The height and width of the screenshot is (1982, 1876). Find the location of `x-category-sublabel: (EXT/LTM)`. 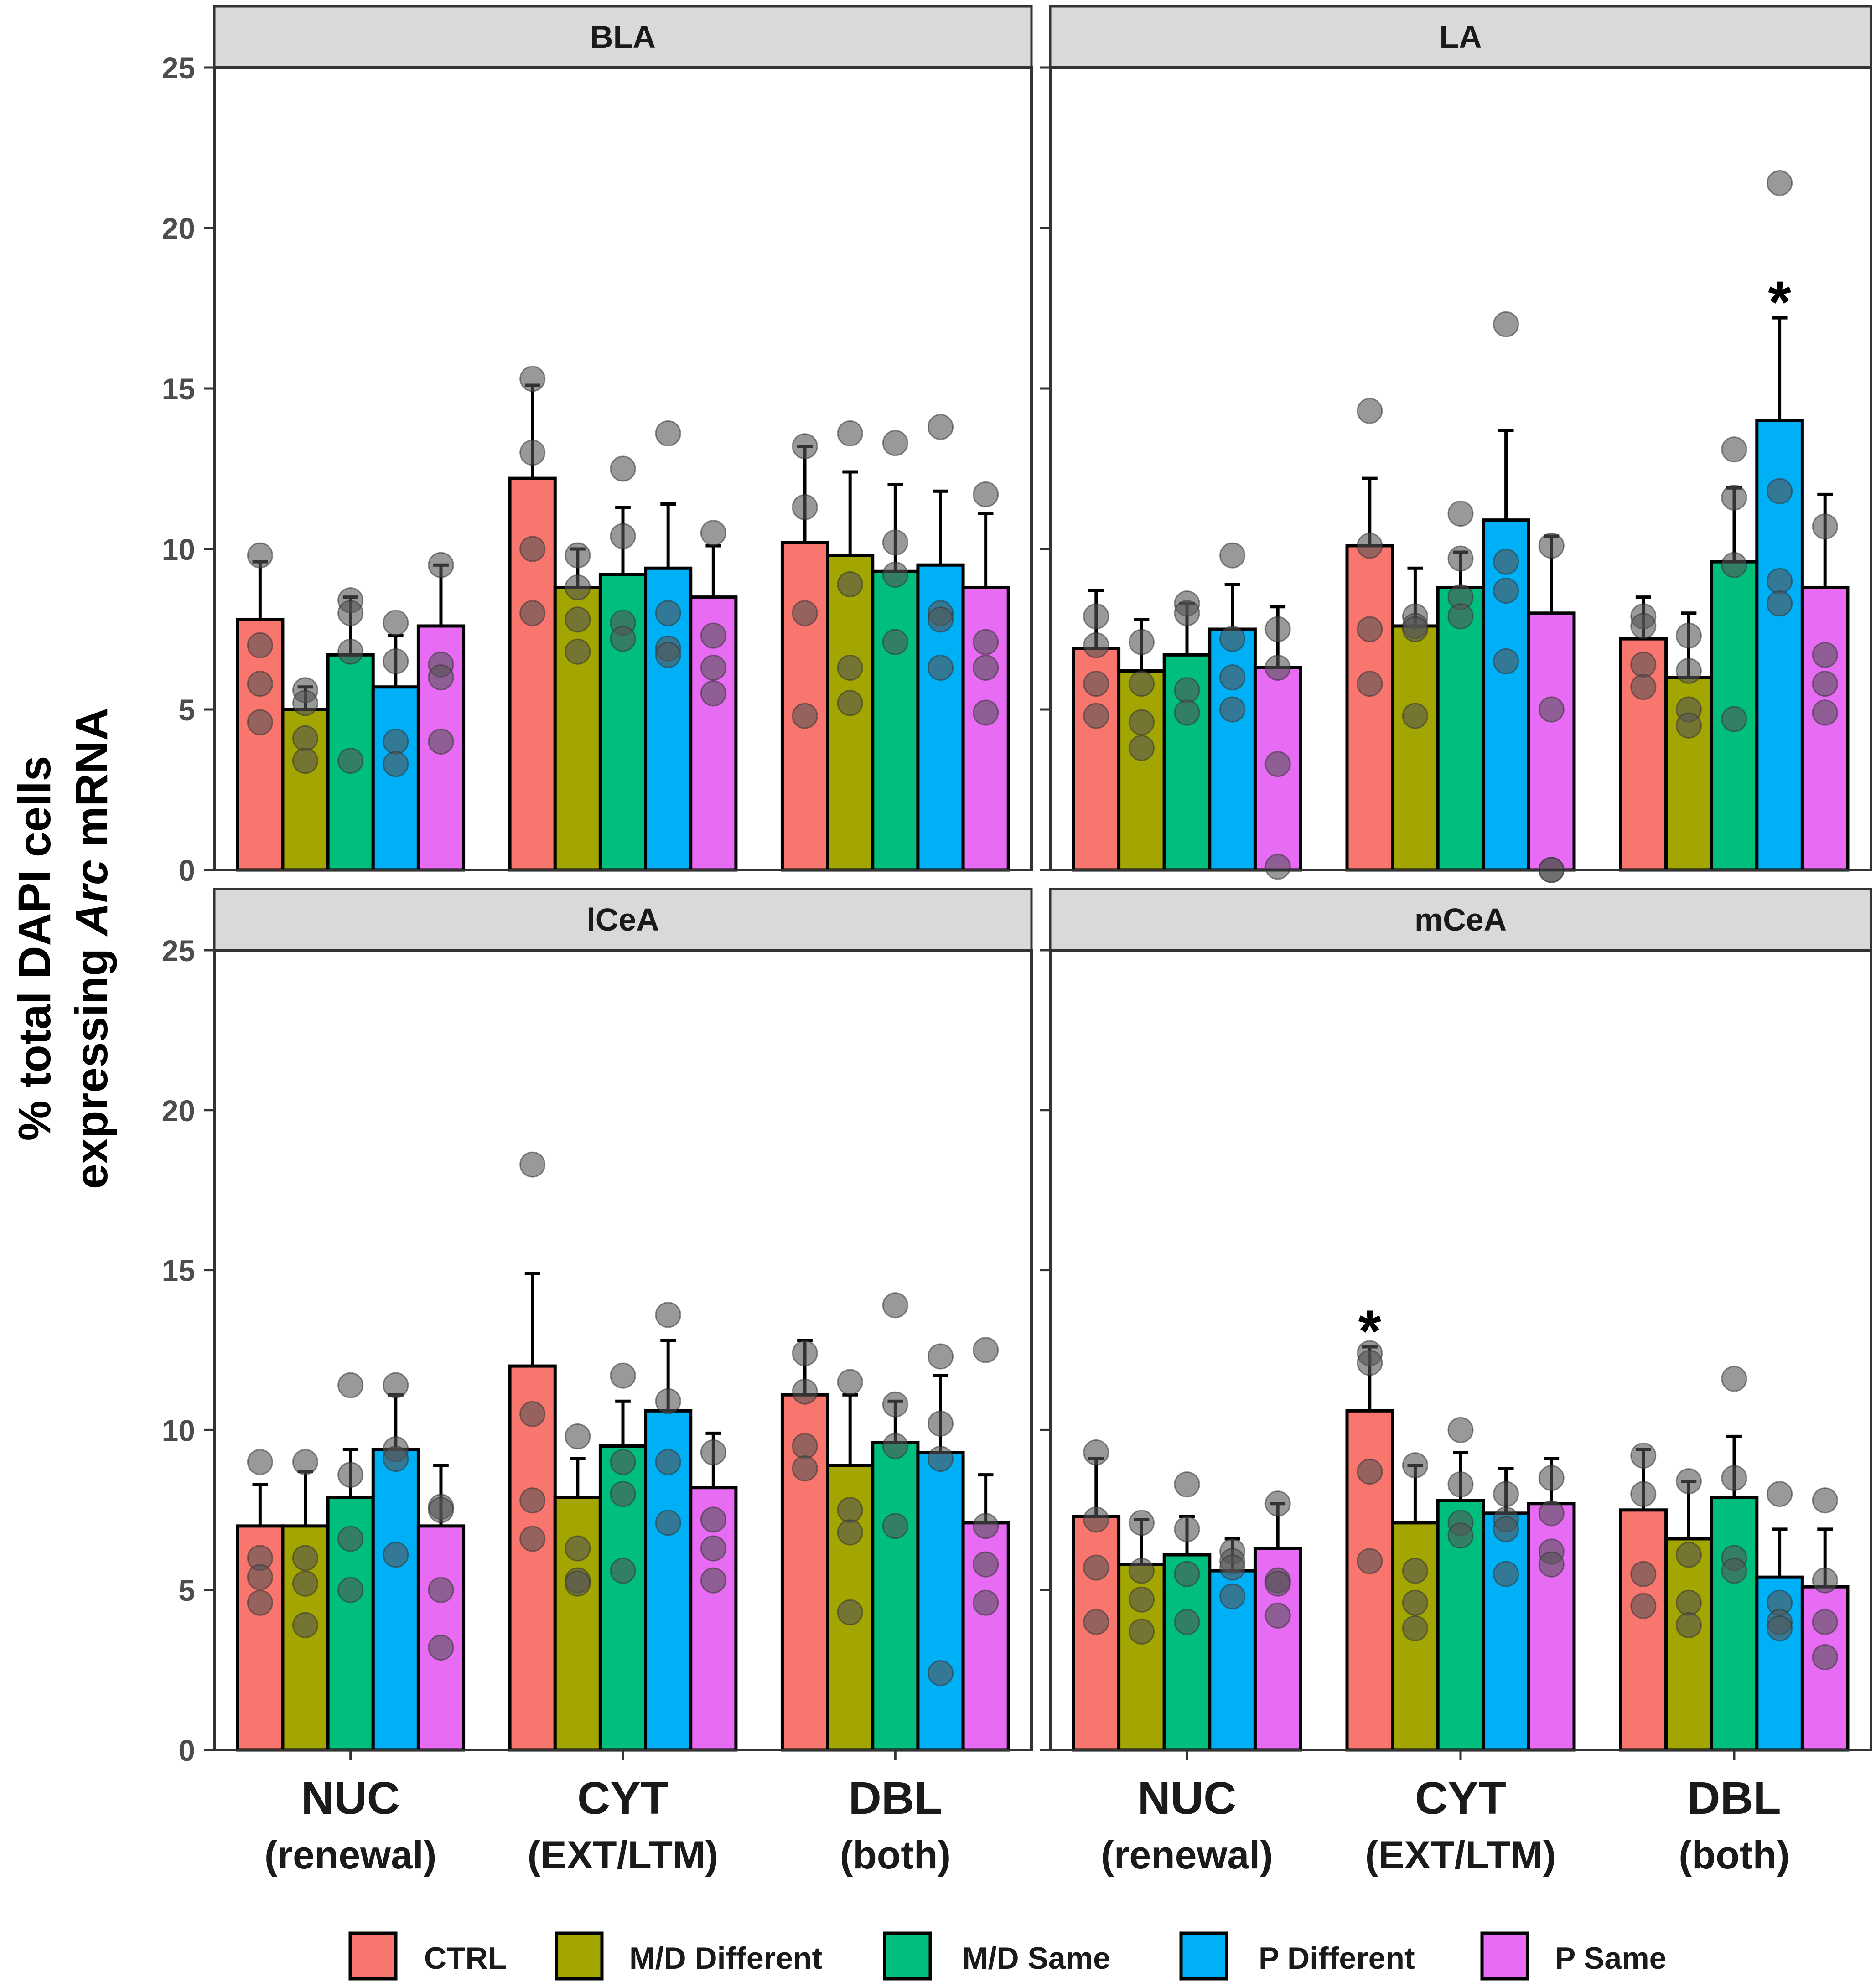

x-category-sublabel: (EXT/LTM) is located at coordinates (623, 1855).